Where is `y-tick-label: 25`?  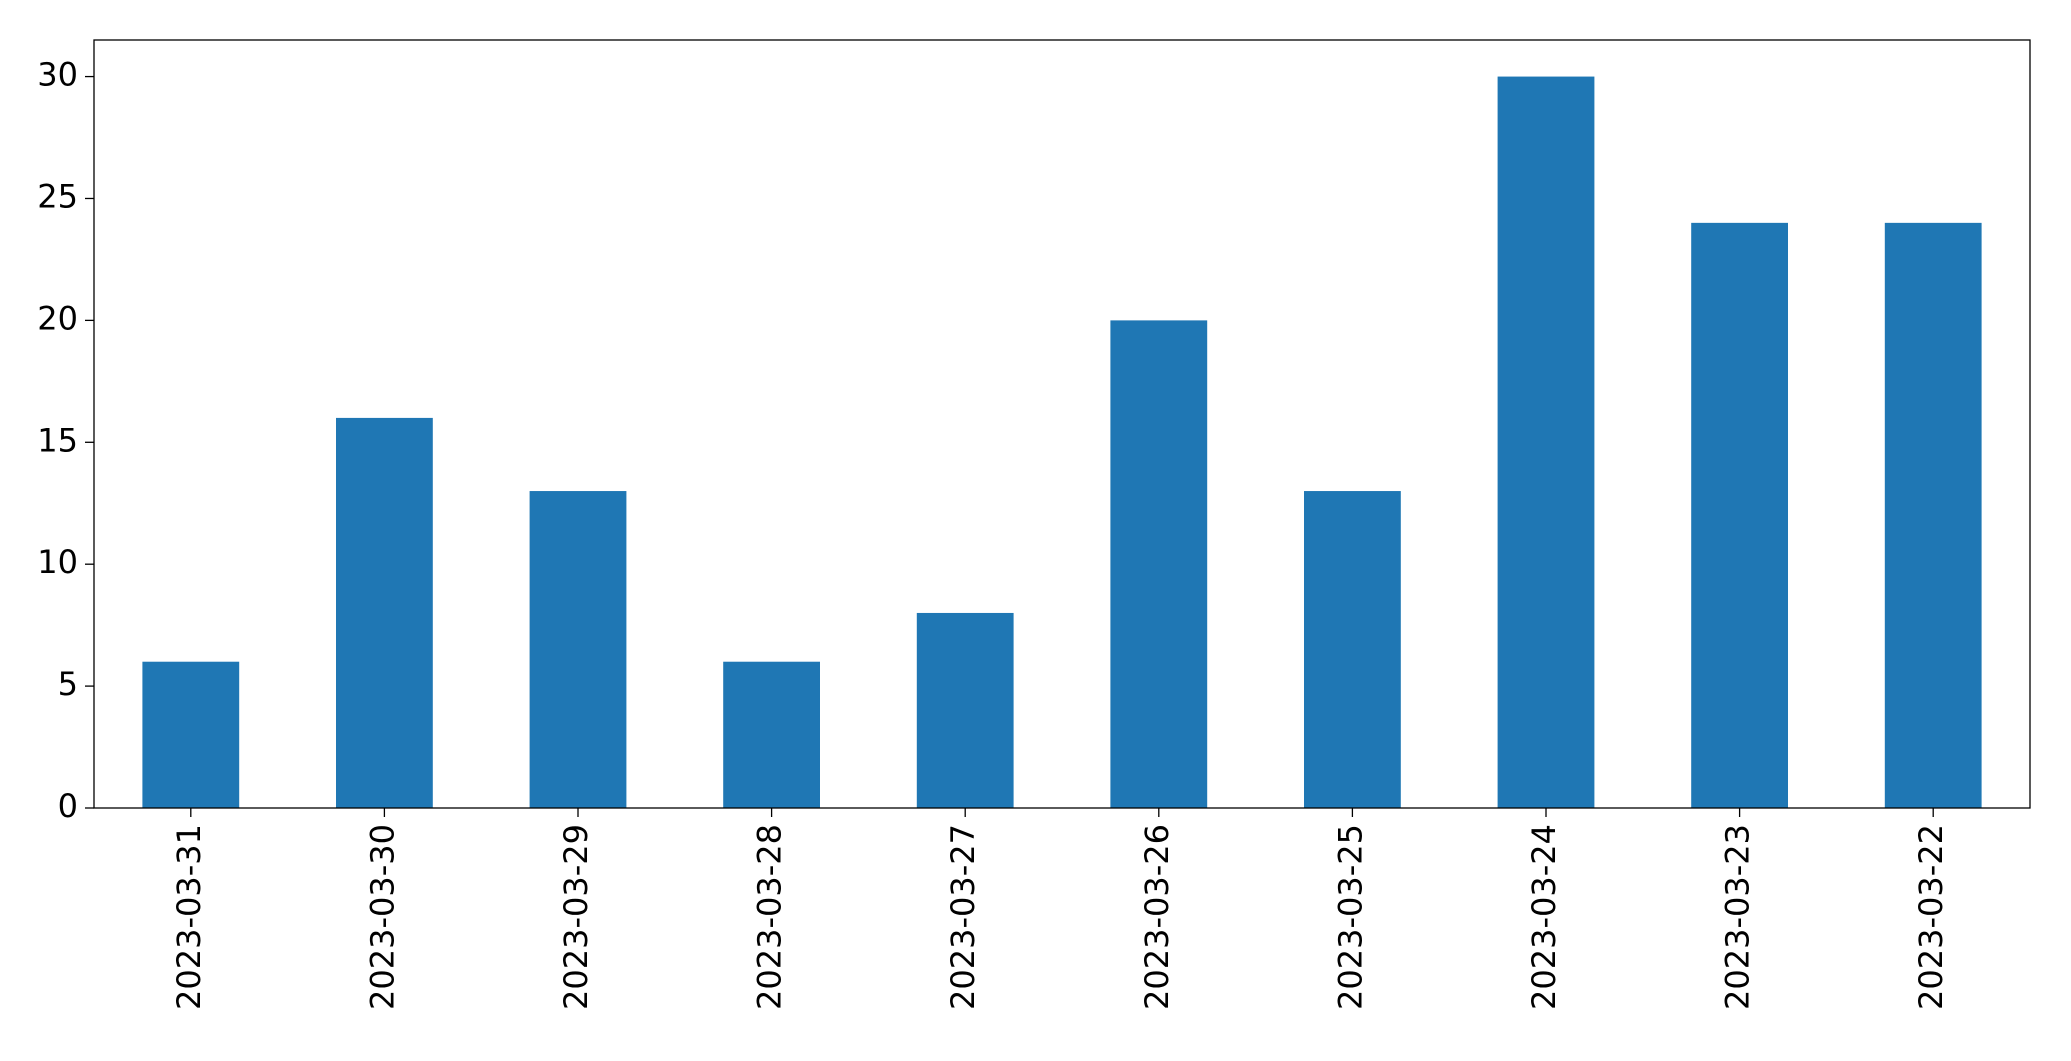 y-tick-label: 25 is located at coordinates (57, 196).